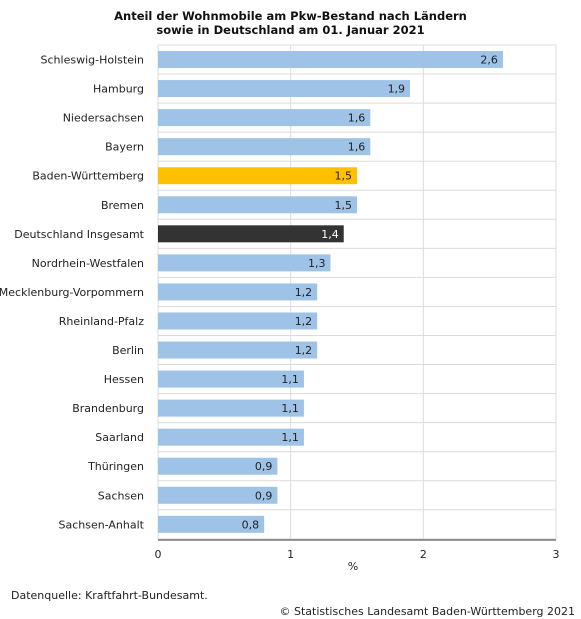 The image size is (581, 619). What do you see at coordinates (122, 205) in the screenshot?
I see `category-label: Bremen` at bounding box center [122, 205].